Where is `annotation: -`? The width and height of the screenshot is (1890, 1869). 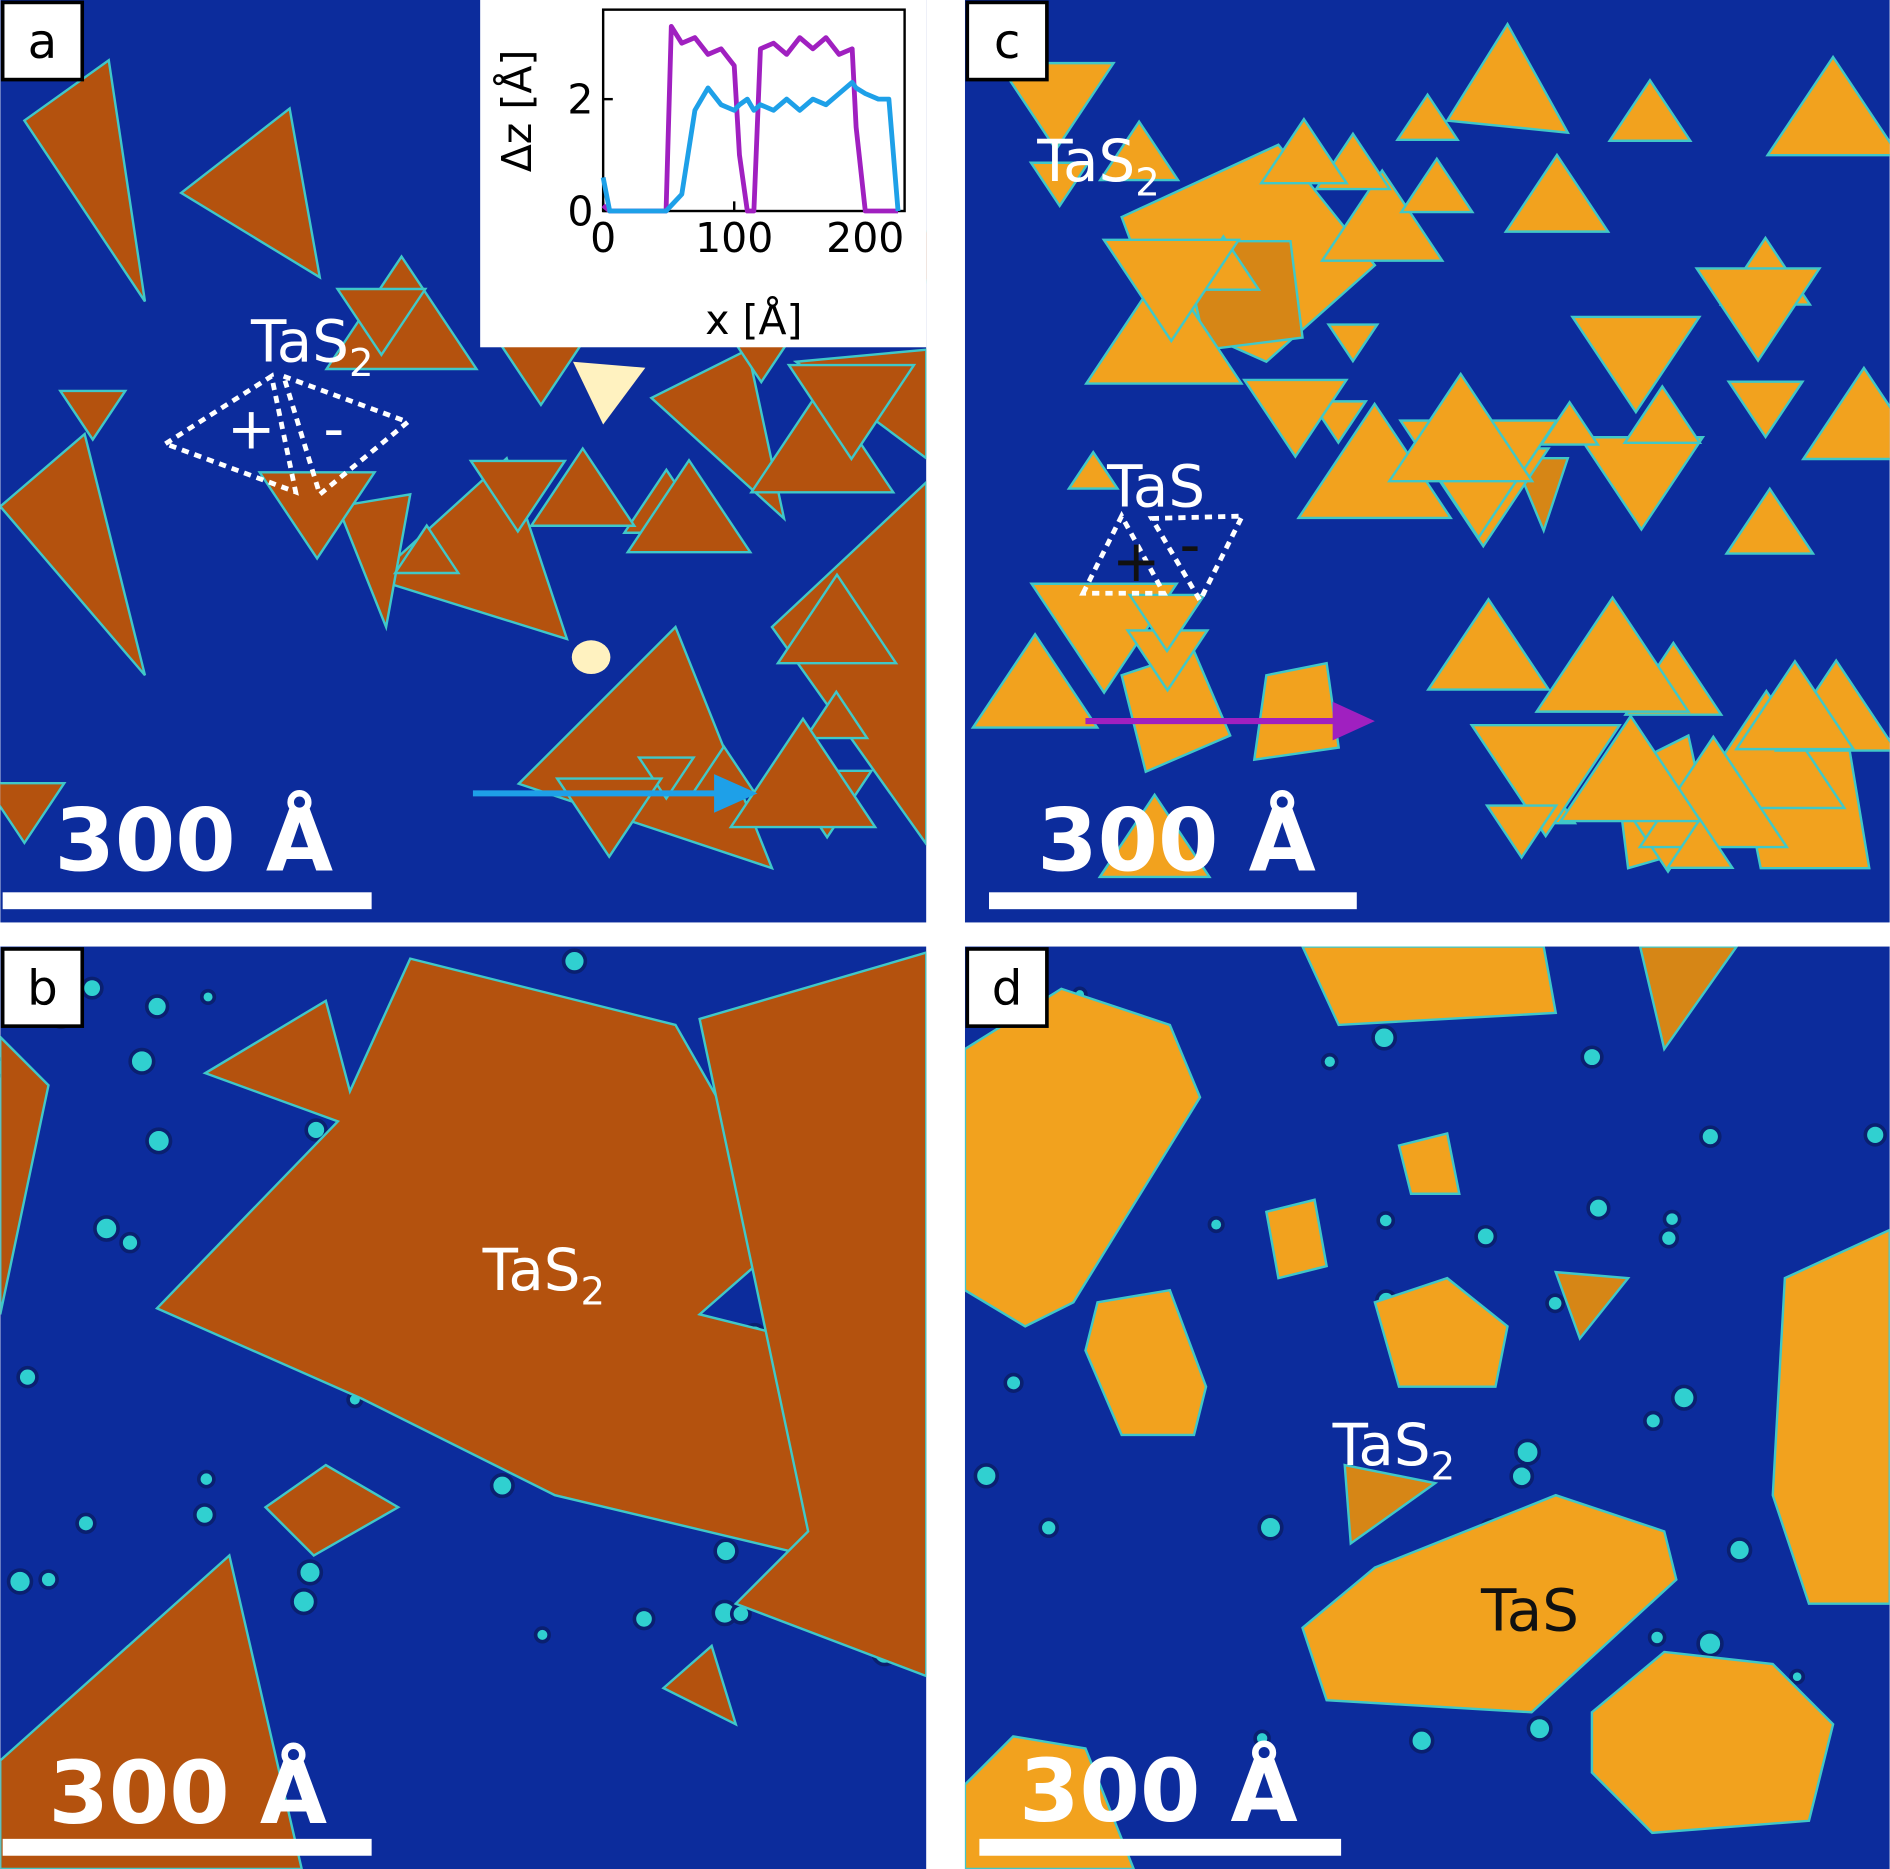 annotation: - is located at coordinates (333, 429).